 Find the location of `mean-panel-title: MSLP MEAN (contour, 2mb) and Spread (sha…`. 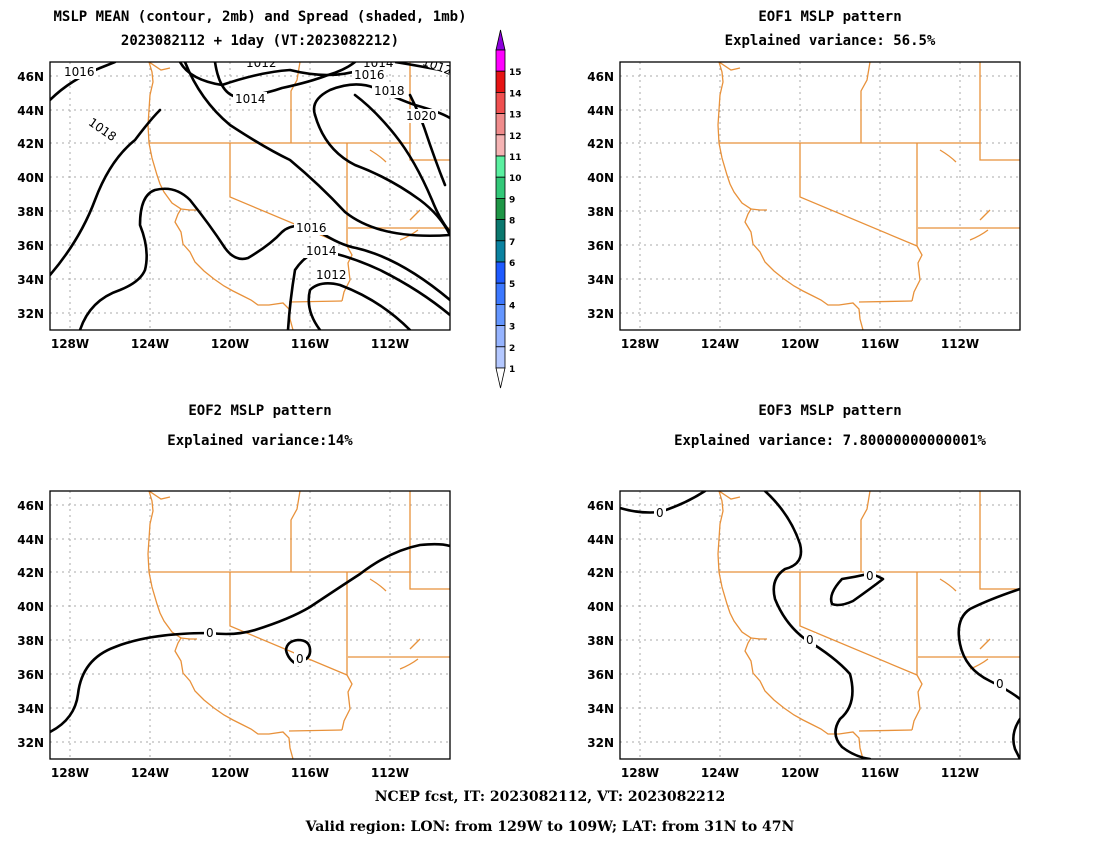

mean-panel-title: MSLP MEAN (contour, 2mb) and Spread (sha… is located at coordinates (260, 17).